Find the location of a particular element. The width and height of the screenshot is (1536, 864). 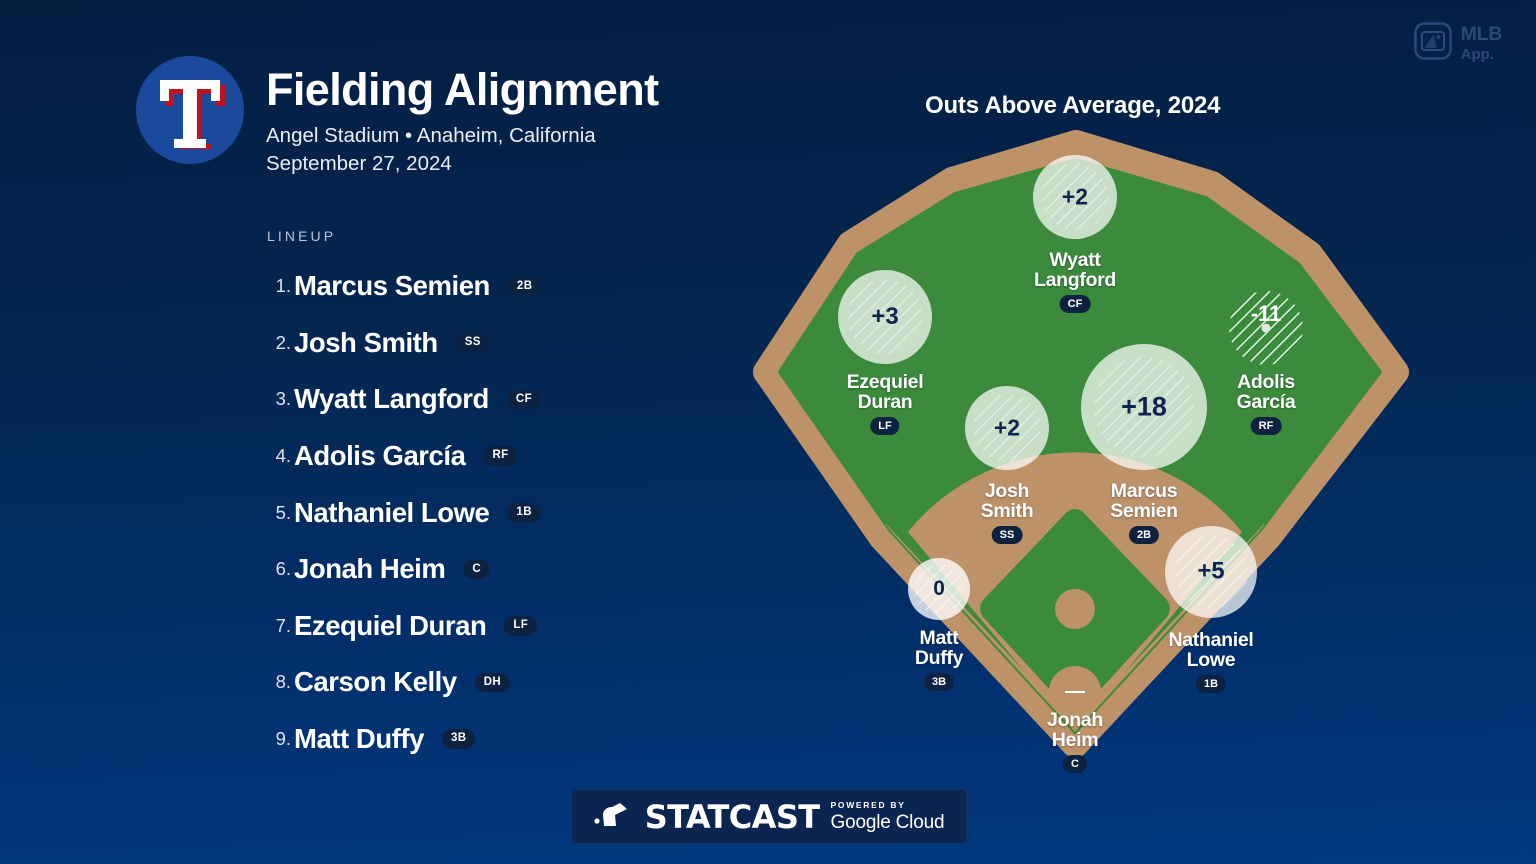

powered-by-label: POWERED BY is located at coordinates (868, 805).